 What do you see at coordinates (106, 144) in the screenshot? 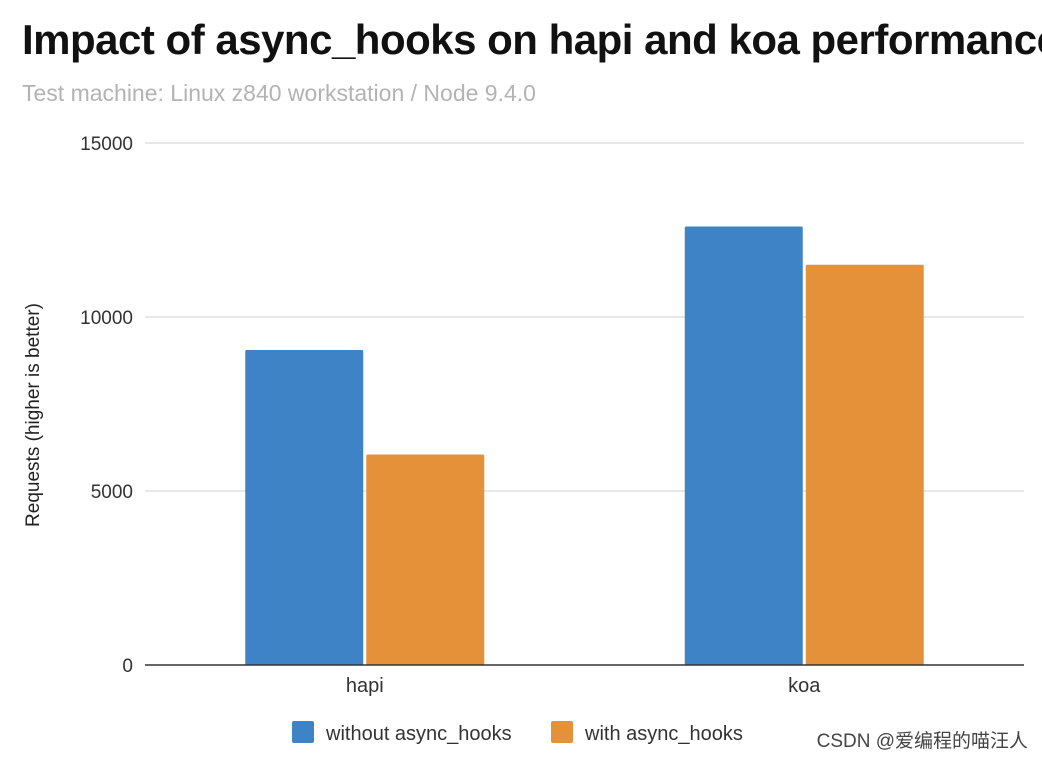
I see `y-tick-label: 15000` at bounding box center [106, 144].